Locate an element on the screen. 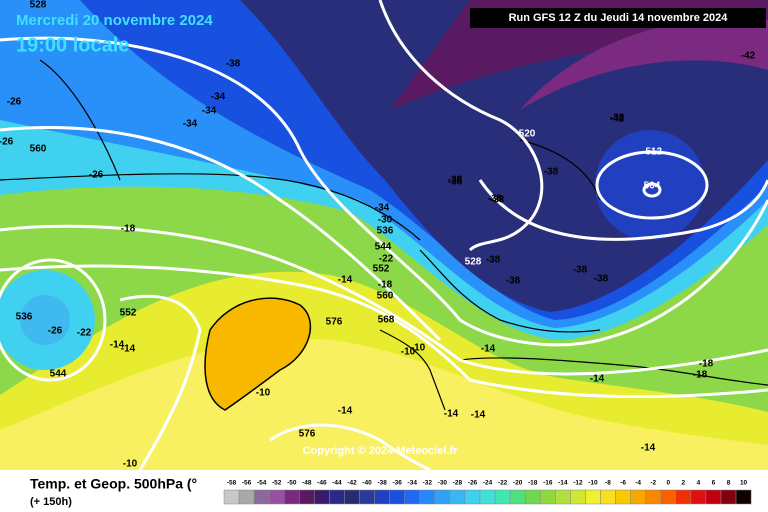 This screenshot has height=512, width=768. contour-label: 520 is located at coordinates (527, 134).